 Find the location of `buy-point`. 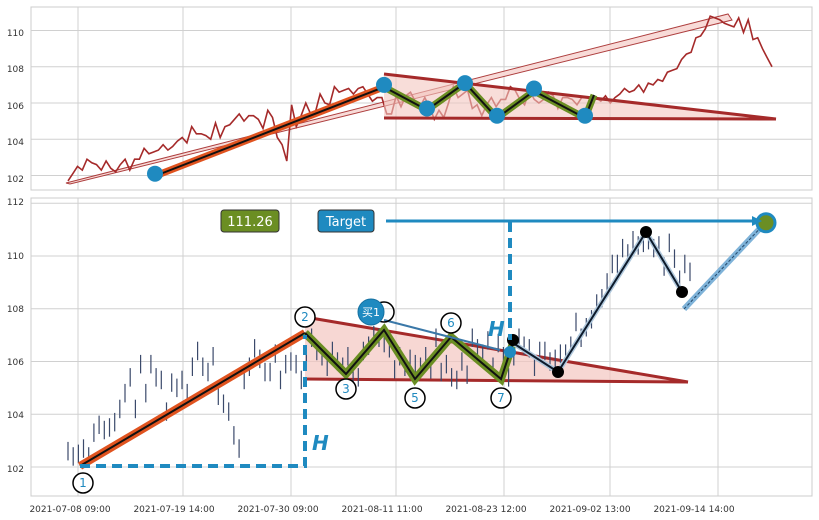

buy-point is located at coordinates (510, 352).